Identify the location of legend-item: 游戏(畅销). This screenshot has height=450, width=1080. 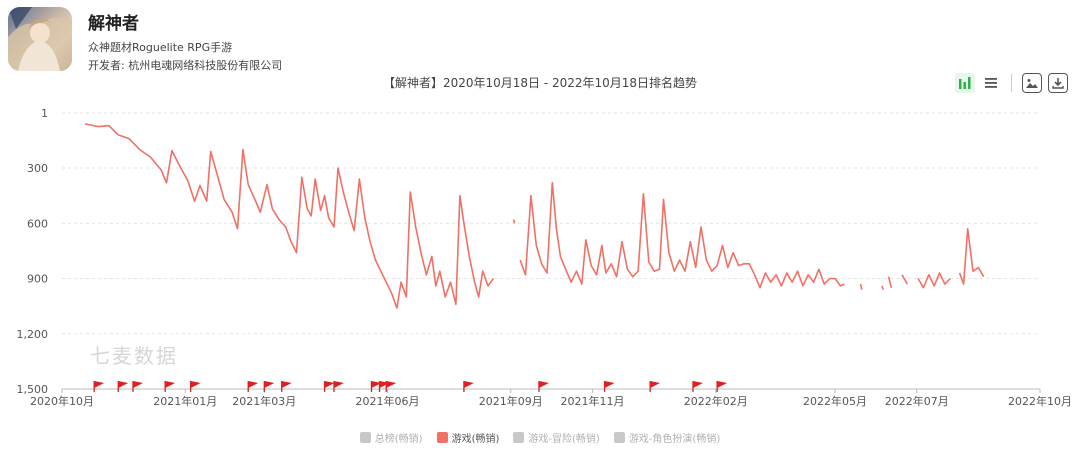
(468, 437).